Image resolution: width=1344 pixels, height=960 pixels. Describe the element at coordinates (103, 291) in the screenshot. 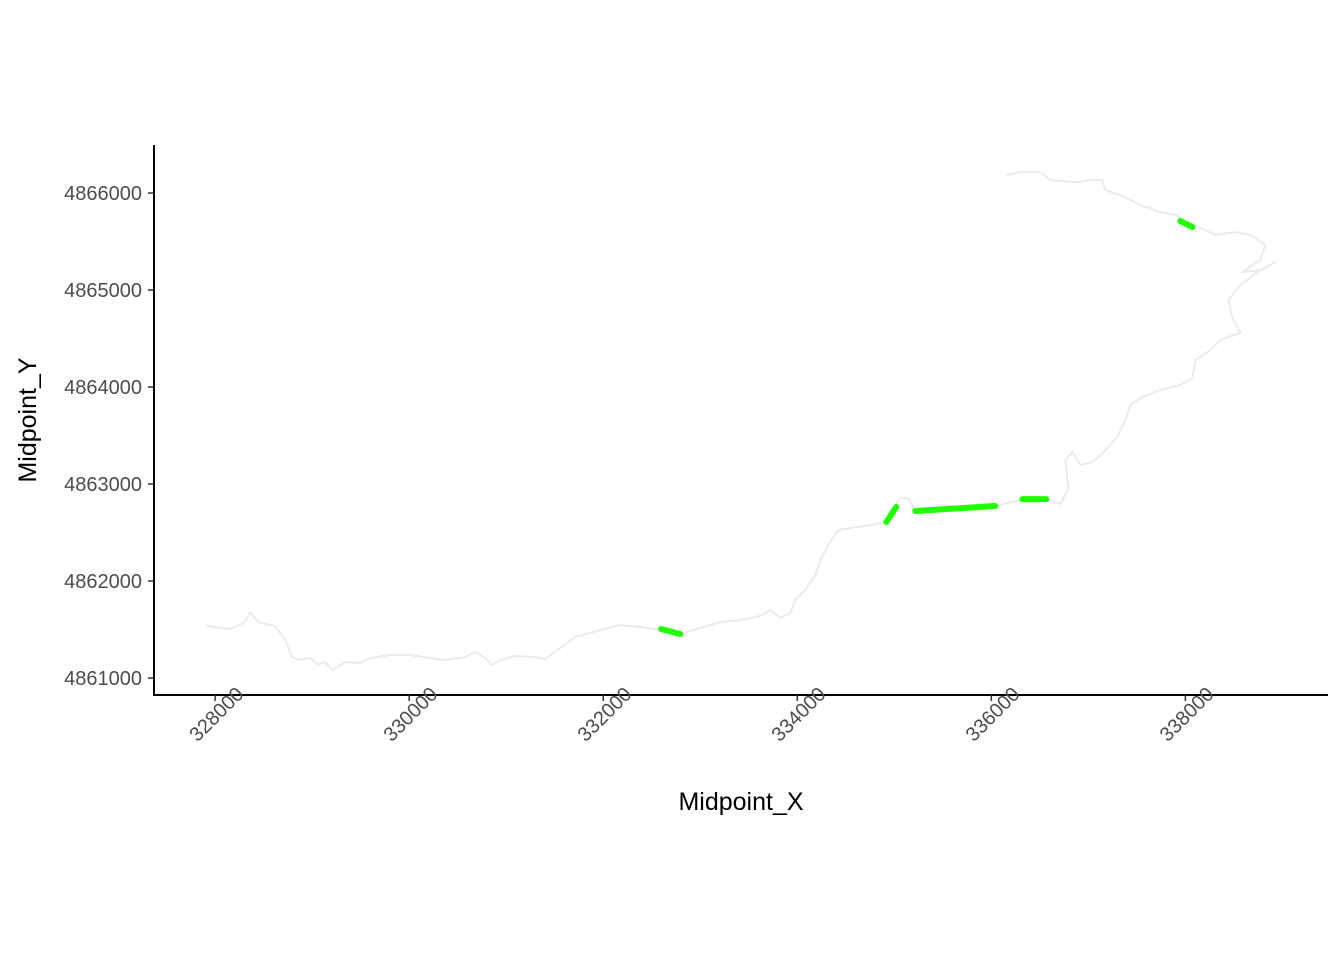

I see `y-tick-label: 4865000` at that location.